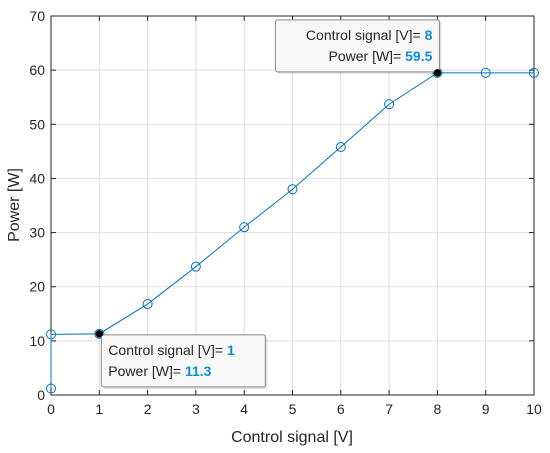 The height and width of the screenshot is (453, 550). I want to click on datatip: Control signal [V]= 8 Power [W]= 59.5, so click(358, 48).